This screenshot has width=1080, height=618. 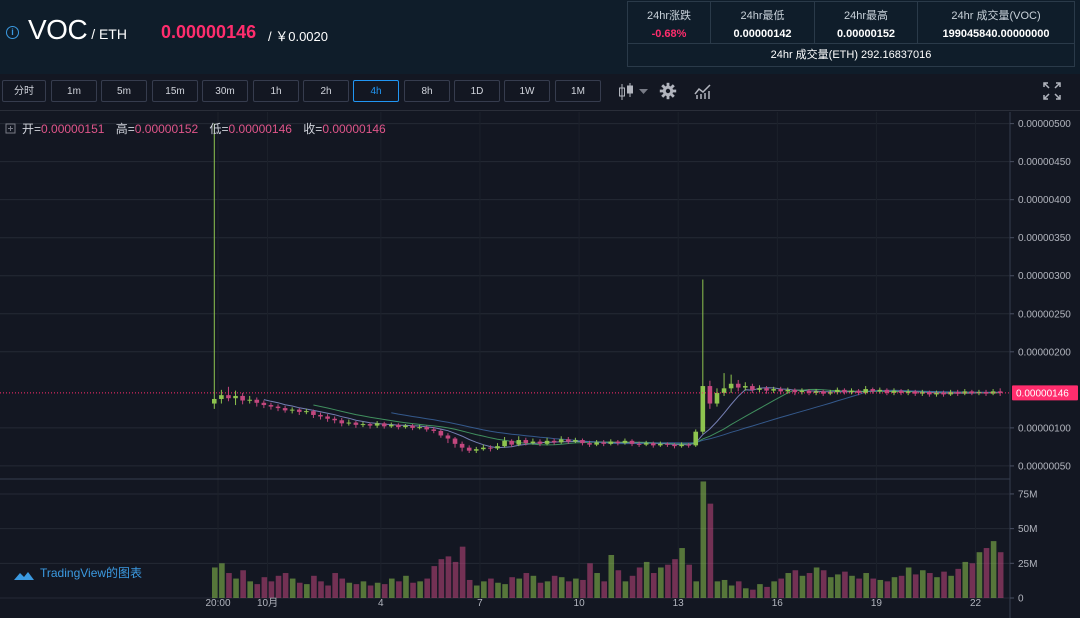 I want to click on timeframe-tab: 8h, so click(x=427, y=91).